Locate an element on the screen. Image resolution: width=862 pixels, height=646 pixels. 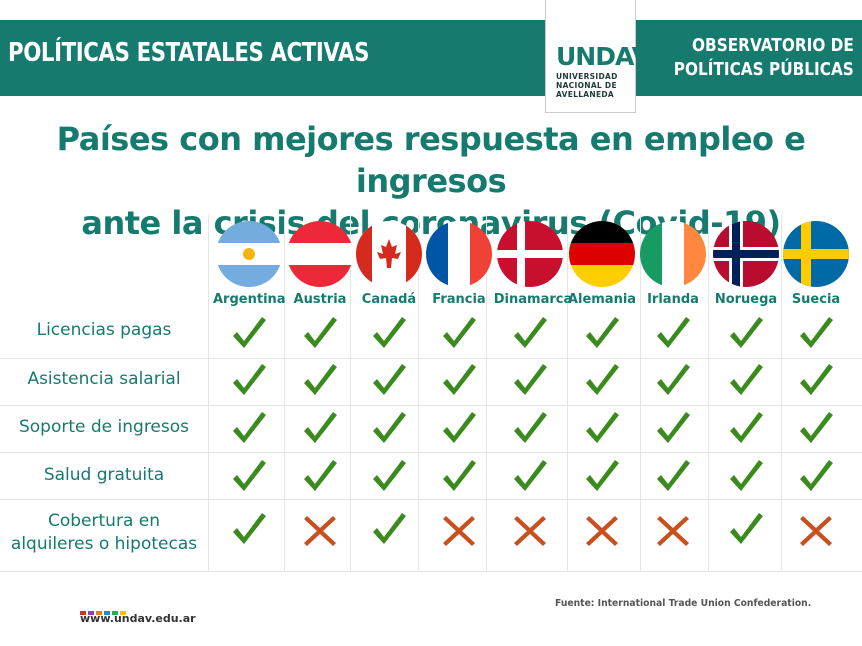
header-left-title: POLÍTICAS ESTATALES ACTIVAS is located at coordinates (189, 53).